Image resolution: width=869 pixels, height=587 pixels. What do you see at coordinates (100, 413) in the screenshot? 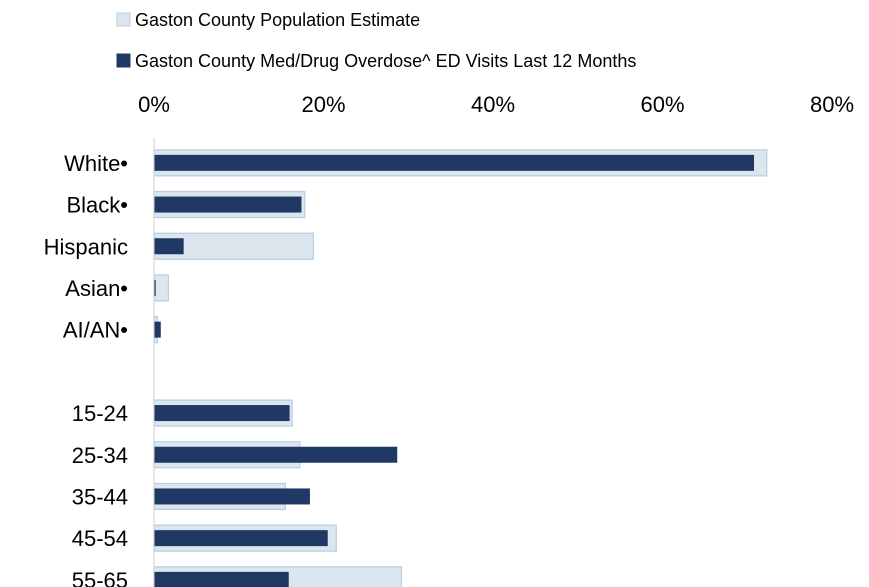
I see `category-label: 15-24` at bounding box center [100, 413].